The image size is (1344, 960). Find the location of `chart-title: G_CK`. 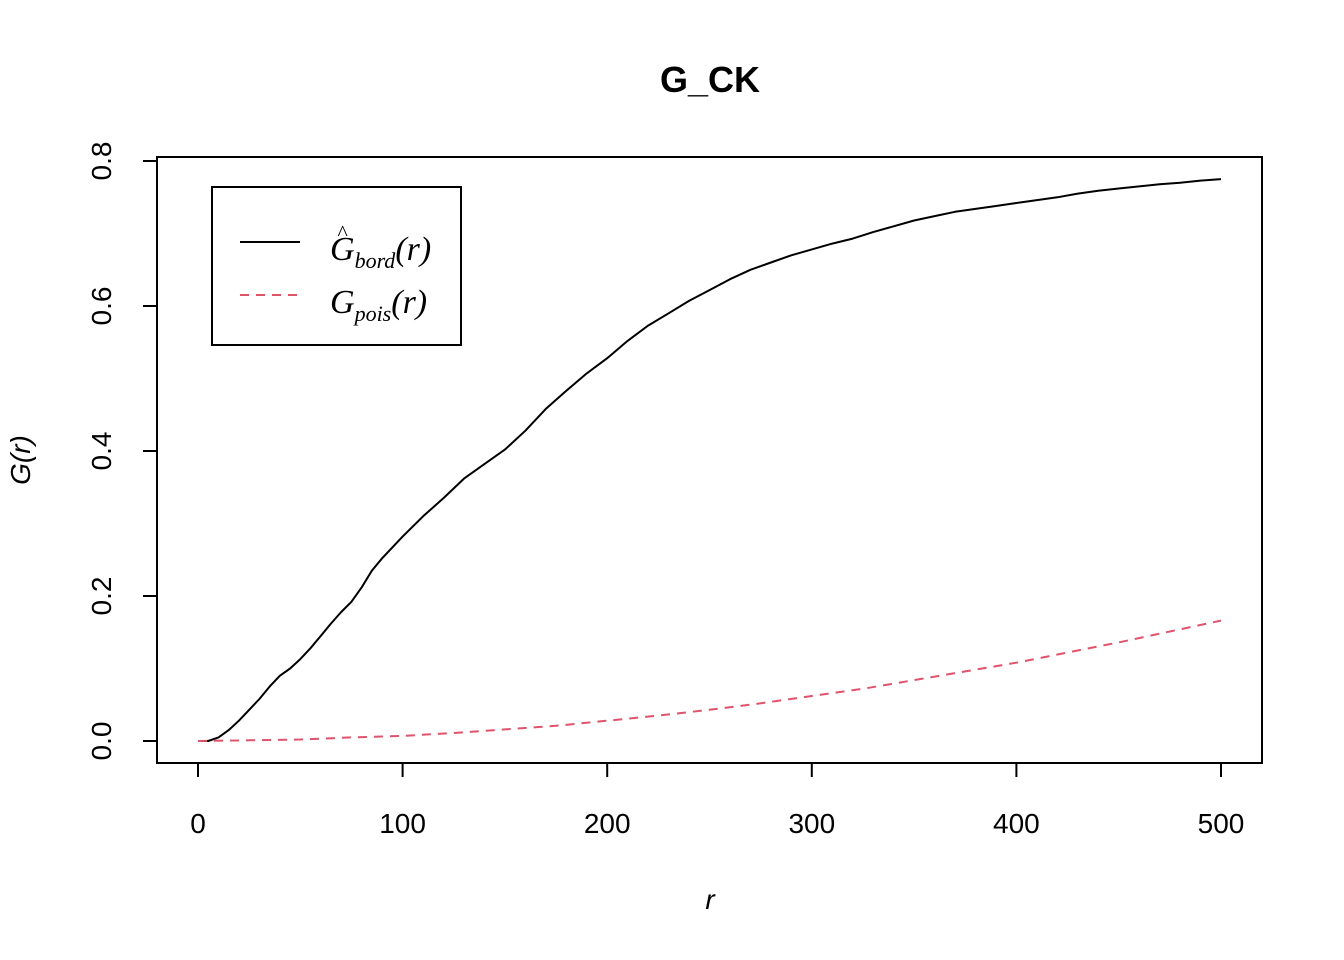

chart-title: G_CK is located at coordinates (710, 79).